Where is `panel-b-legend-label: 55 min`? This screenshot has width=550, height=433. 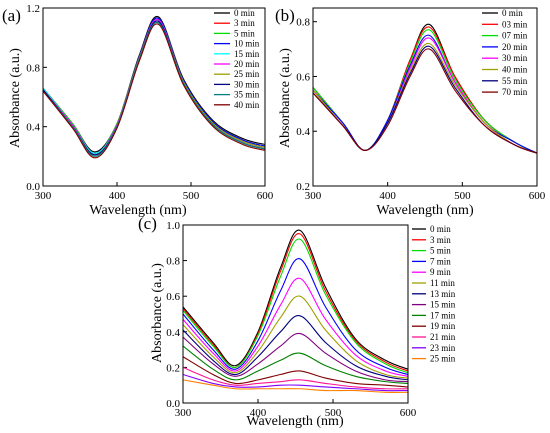
panel-b-legend-label: 55 min is located at coordinates (515, 81).